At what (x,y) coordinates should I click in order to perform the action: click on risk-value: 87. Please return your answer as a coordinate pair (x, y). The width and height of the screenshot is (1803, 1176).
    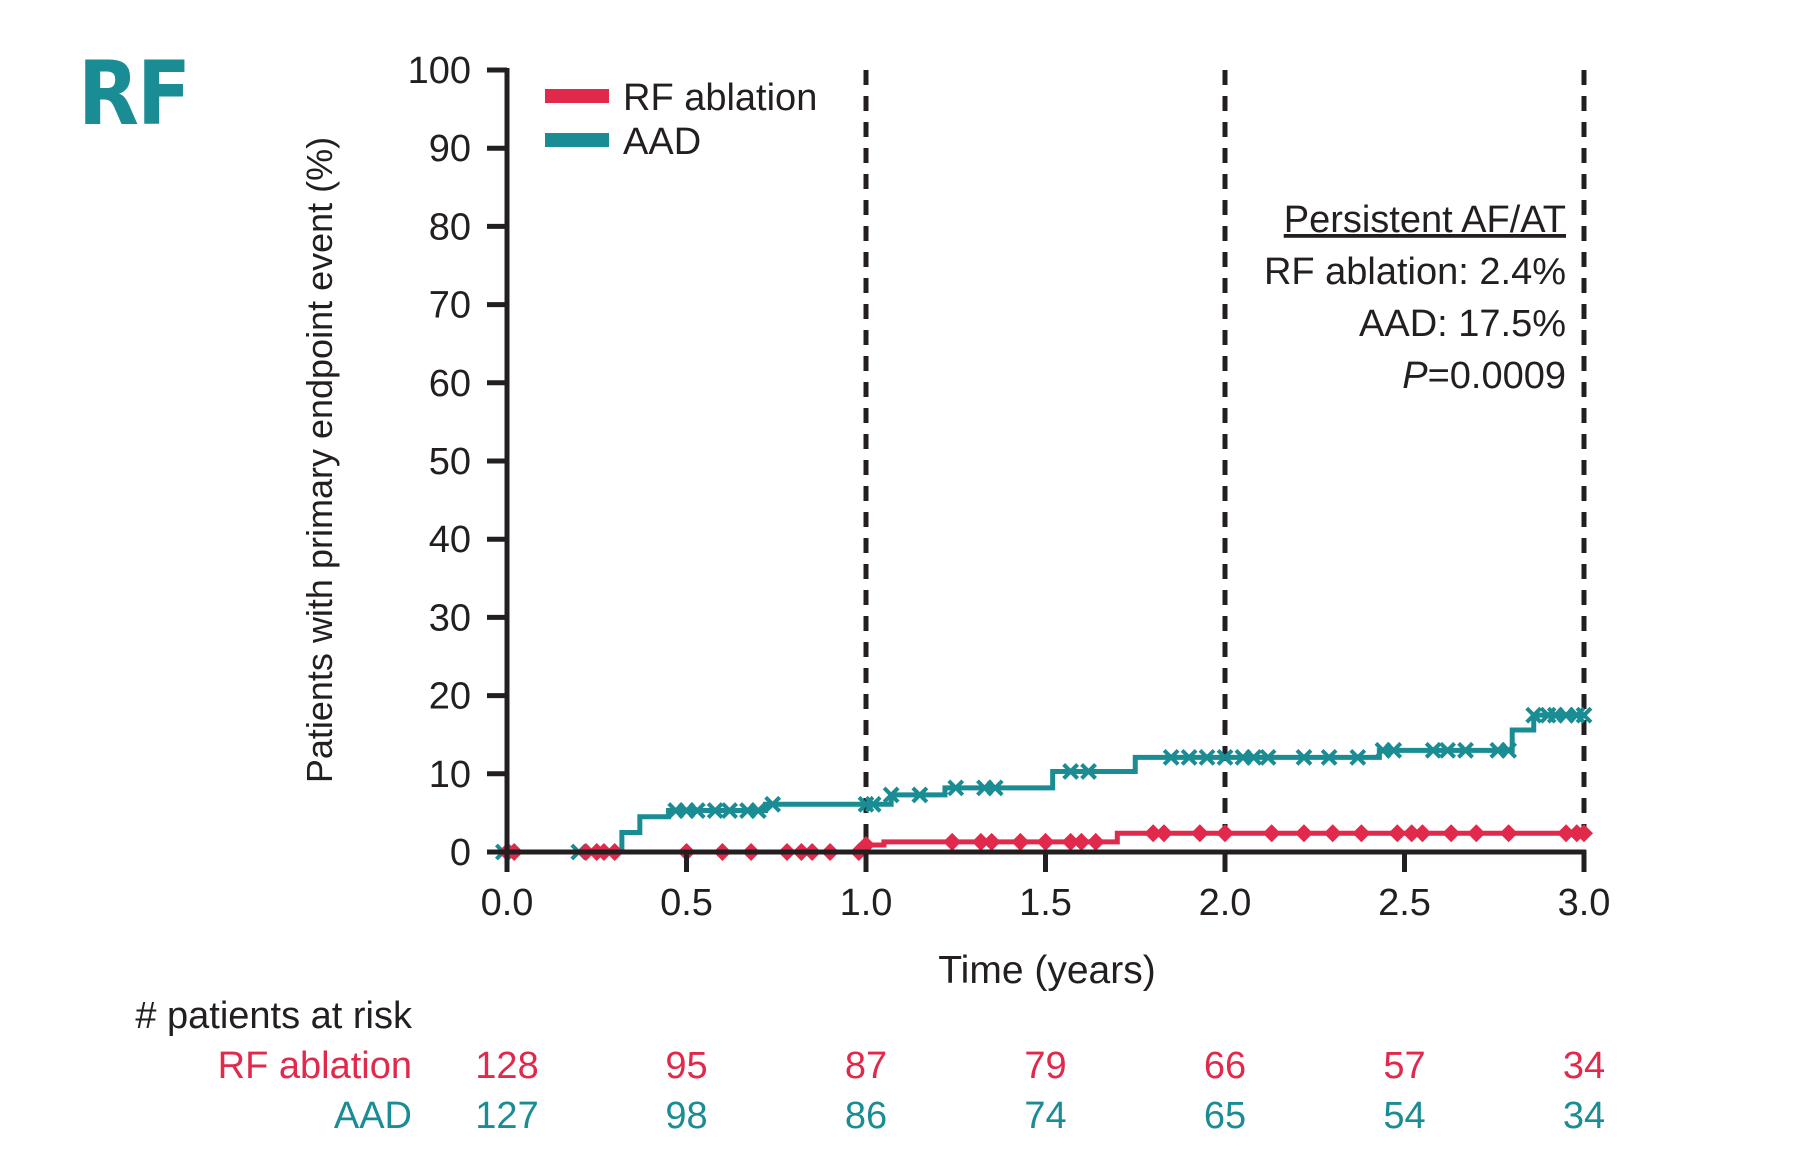
    Looking at the image, I should click on (866, 1066).